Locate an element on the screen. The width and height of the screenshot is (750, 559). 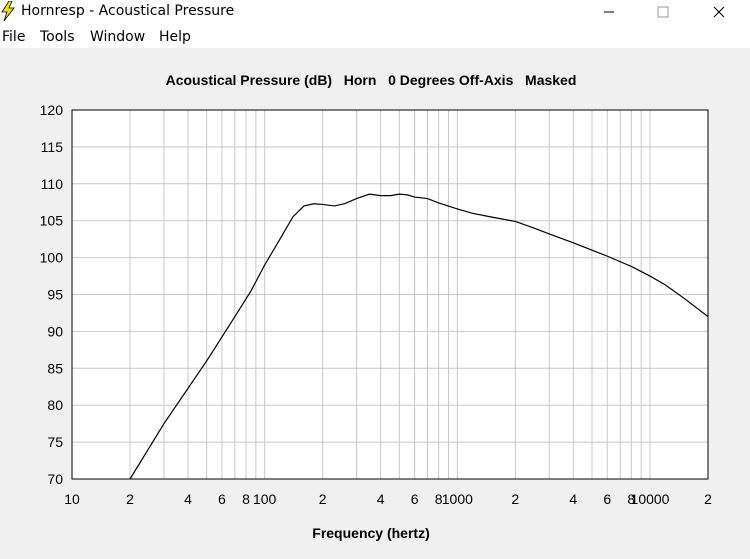
menu-bar: File Tools Window Help is located at coordinates (375, 37).